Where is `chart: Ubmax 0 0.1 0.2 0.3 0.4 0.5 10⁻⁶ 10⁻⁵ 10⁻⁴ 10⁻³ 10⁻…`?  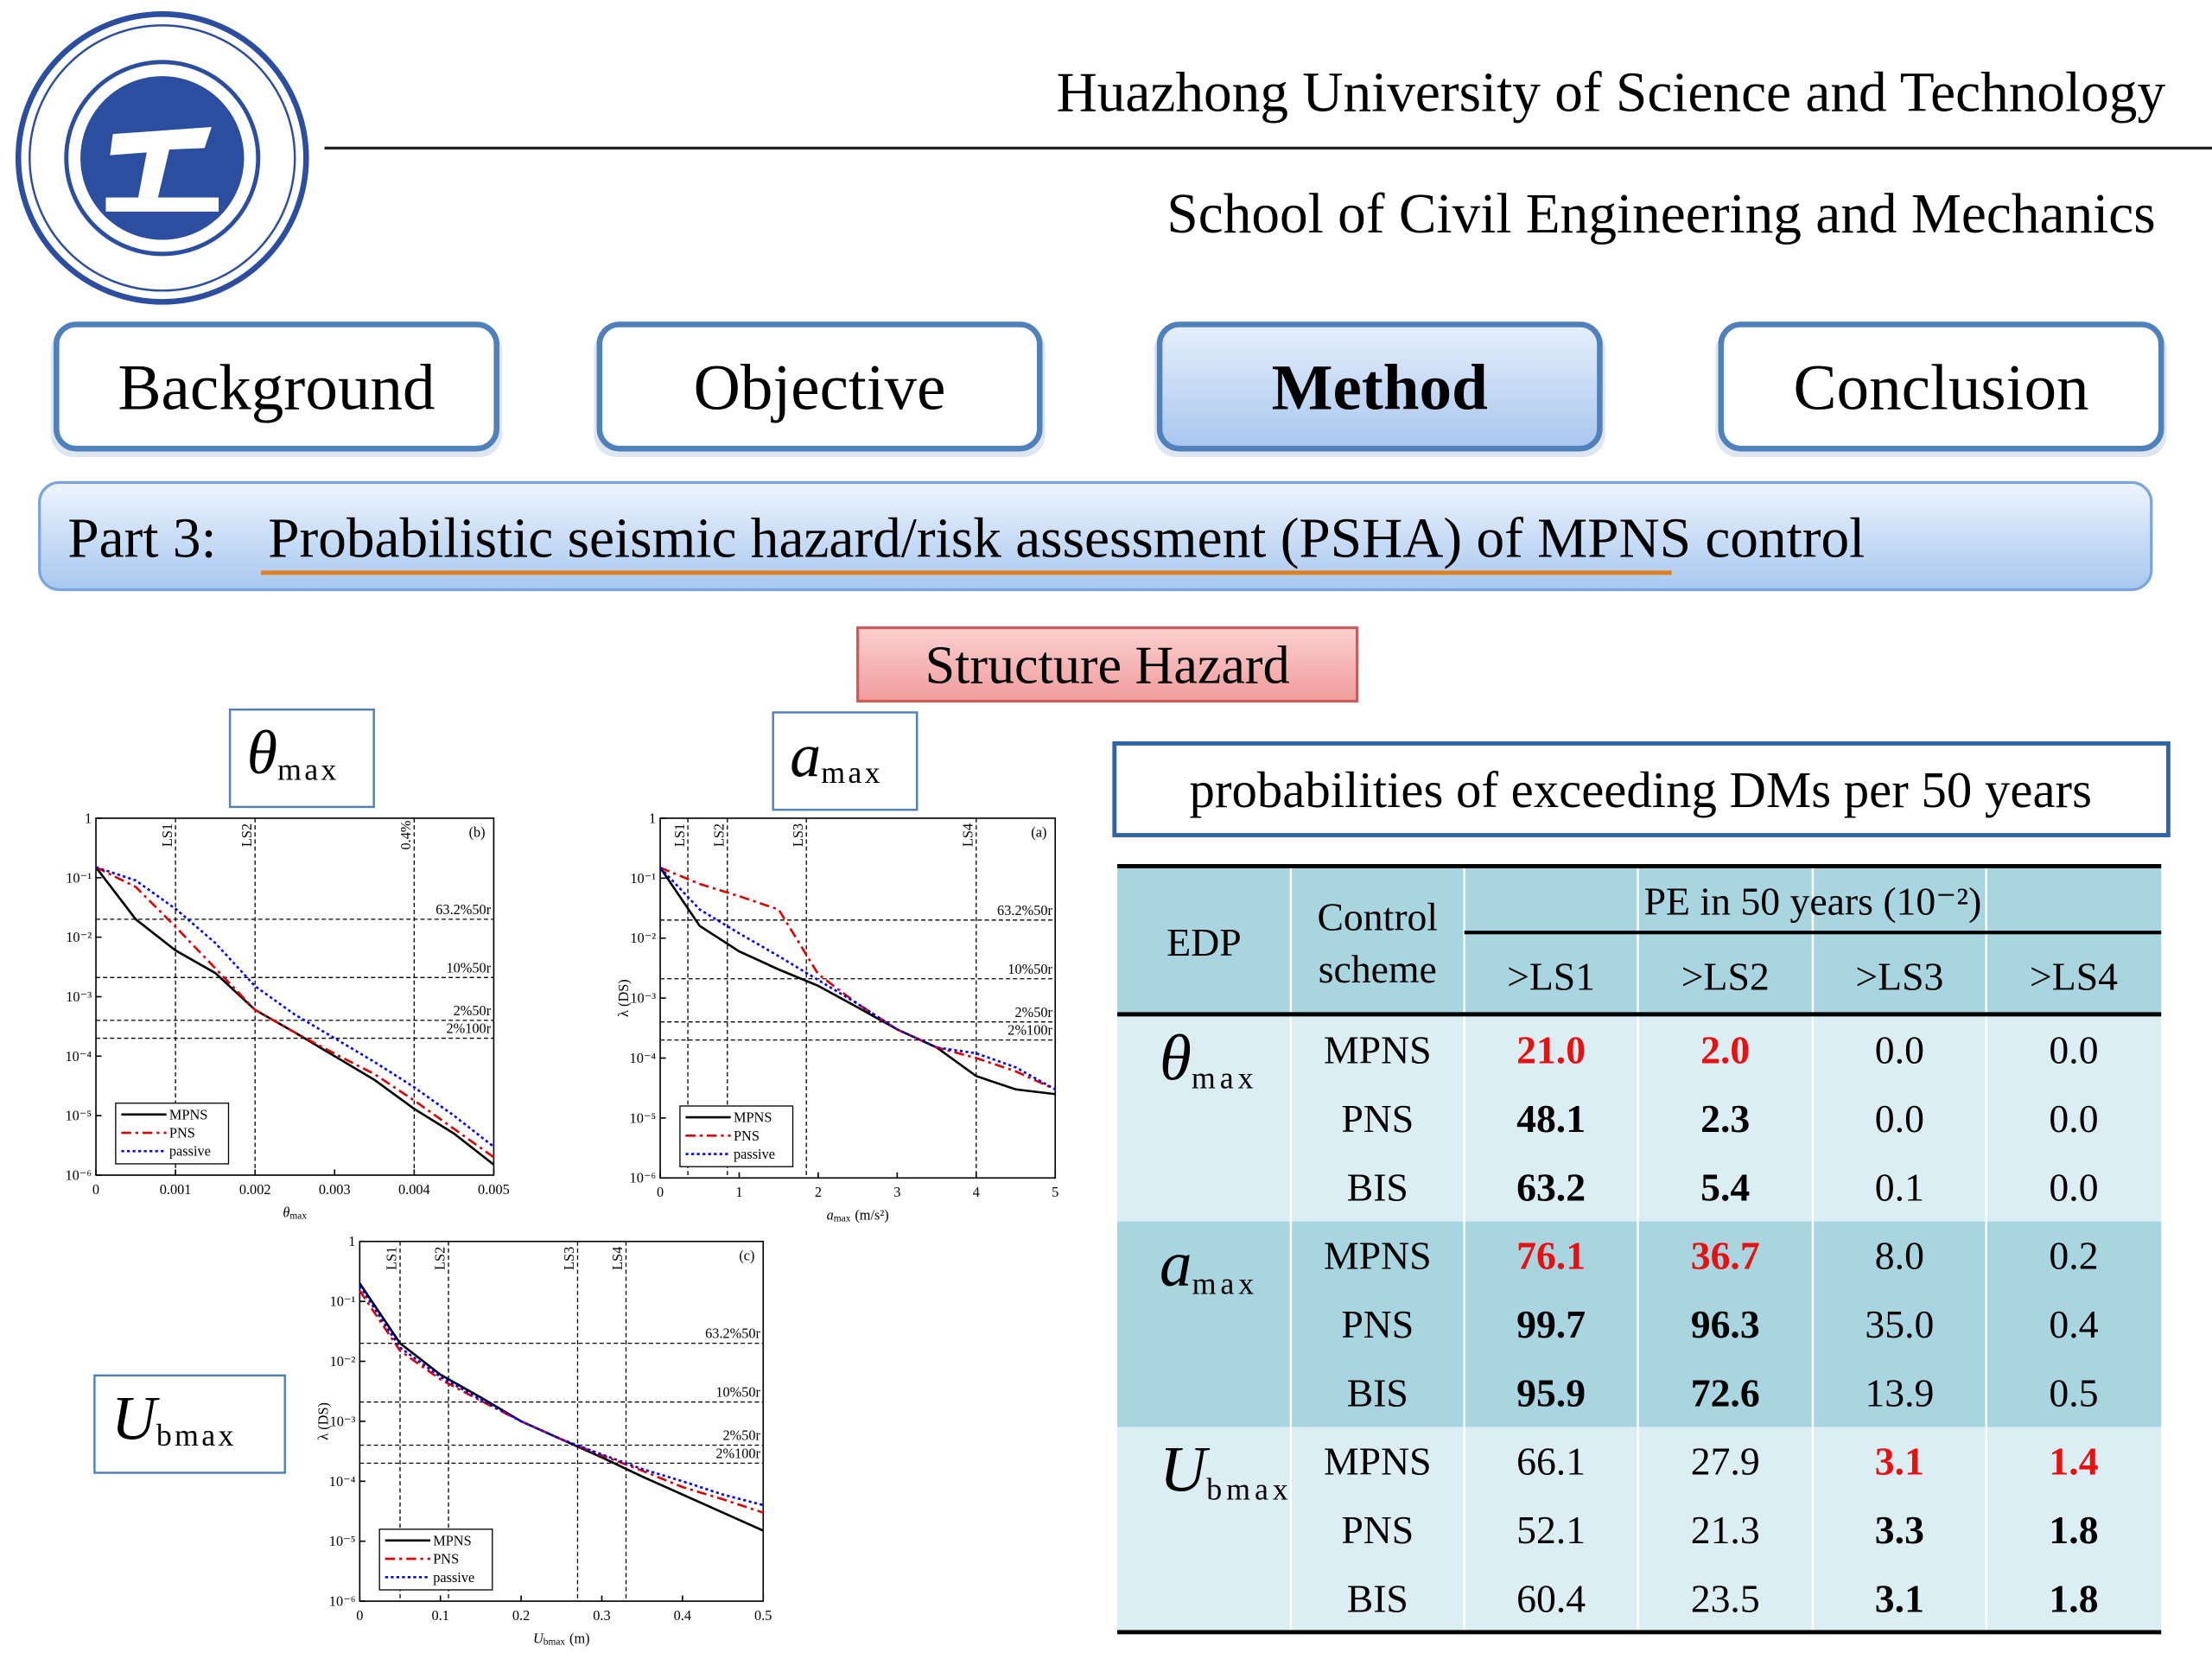 chart: Ubmax 0 0.1 0.2 0.3 0.4 0.5 10⁻⁶ 10⁻⁵ 10⁻⁴ 10⁻³ 10⁻… is located at coordinates (432, 1440).